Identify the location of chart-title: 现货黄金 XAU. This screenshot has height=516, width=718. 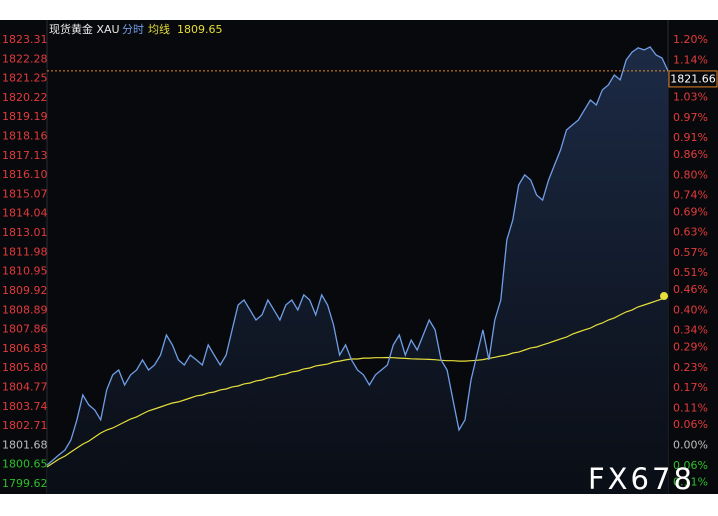
(84, 29).